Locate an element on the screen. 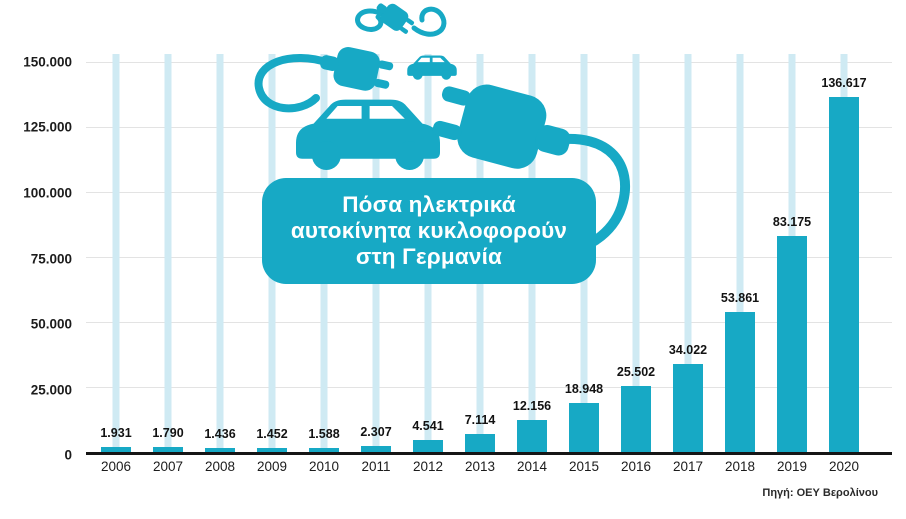 Image resolution: width=906 pixels, height=519 pixels. bar-2017 is located at coordinates (688, 407).